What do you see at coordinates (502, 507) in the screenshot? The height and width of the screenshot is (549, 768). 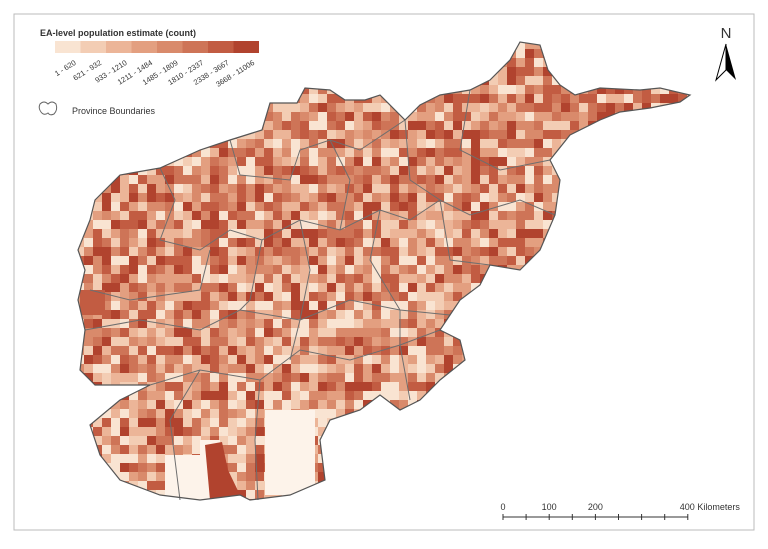 I see `scale-label: 0` at bounding box center [502, 507].